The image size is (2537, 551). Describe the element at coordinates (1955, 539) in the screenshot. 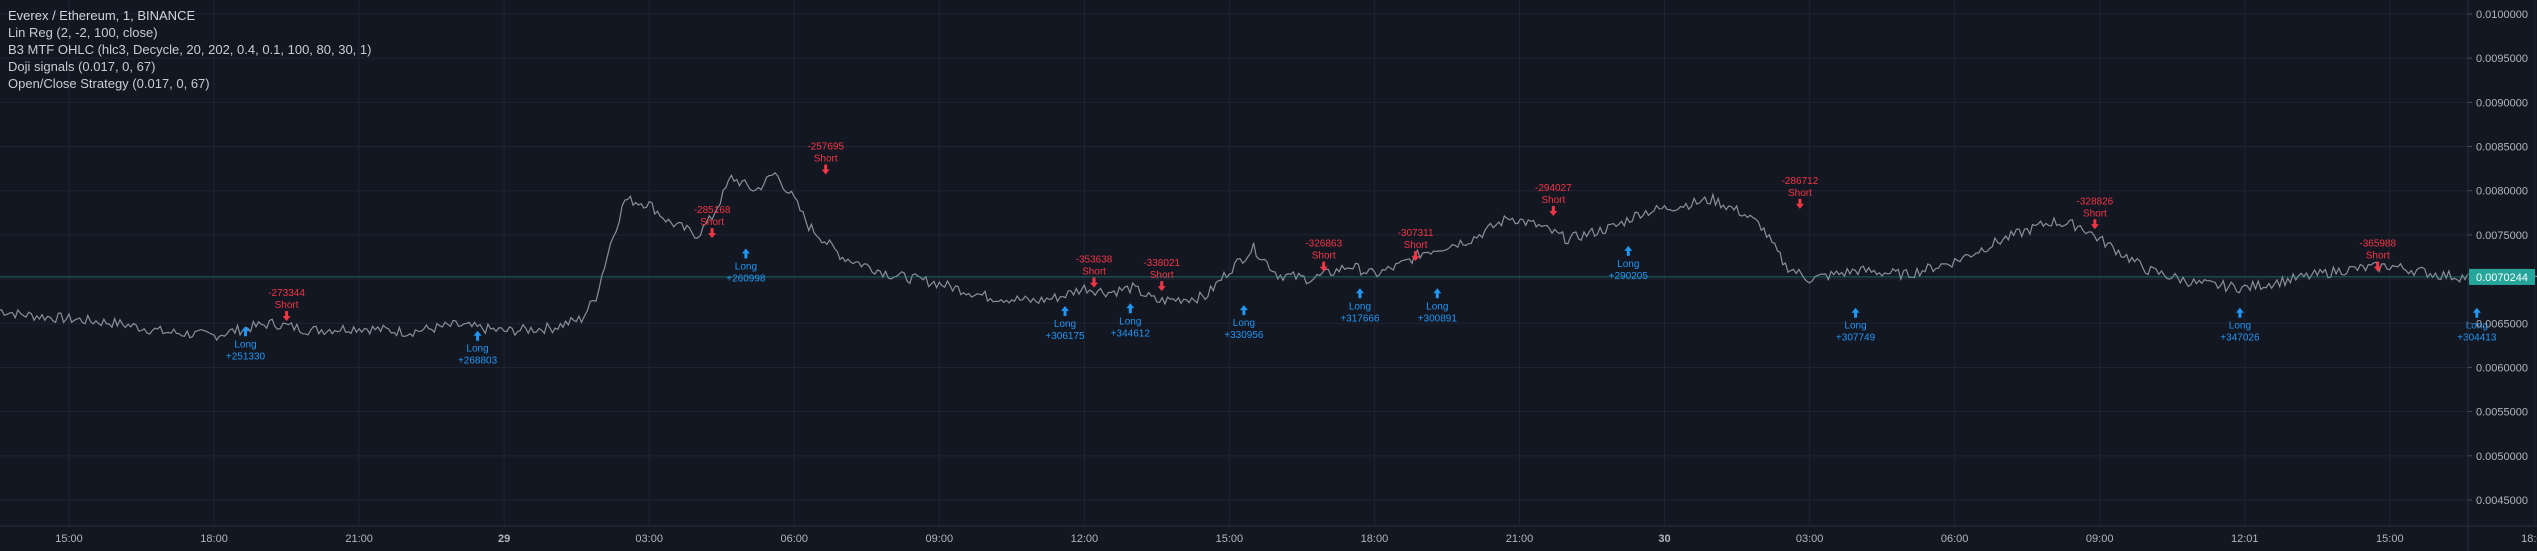

I see `time-tick-label: 06:00` at that location.